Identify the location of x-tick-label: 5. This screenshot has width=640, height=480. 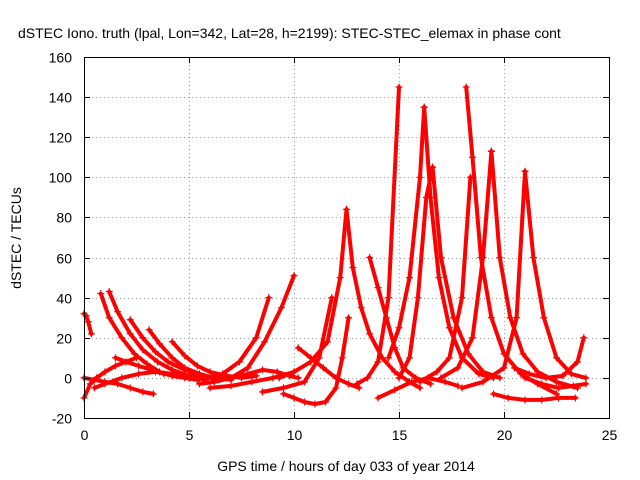
(190, 435).